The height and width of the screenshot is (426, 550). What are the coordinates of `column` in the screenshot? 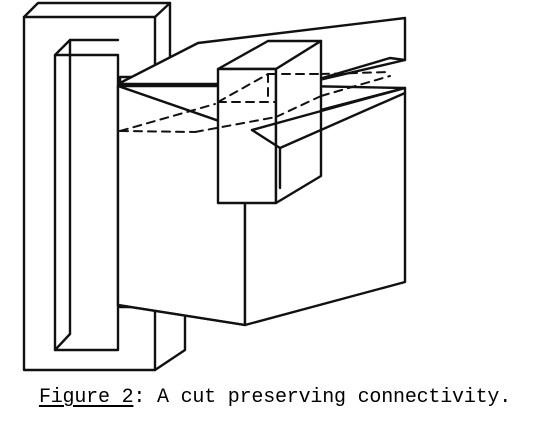 It's located at (269, 122).